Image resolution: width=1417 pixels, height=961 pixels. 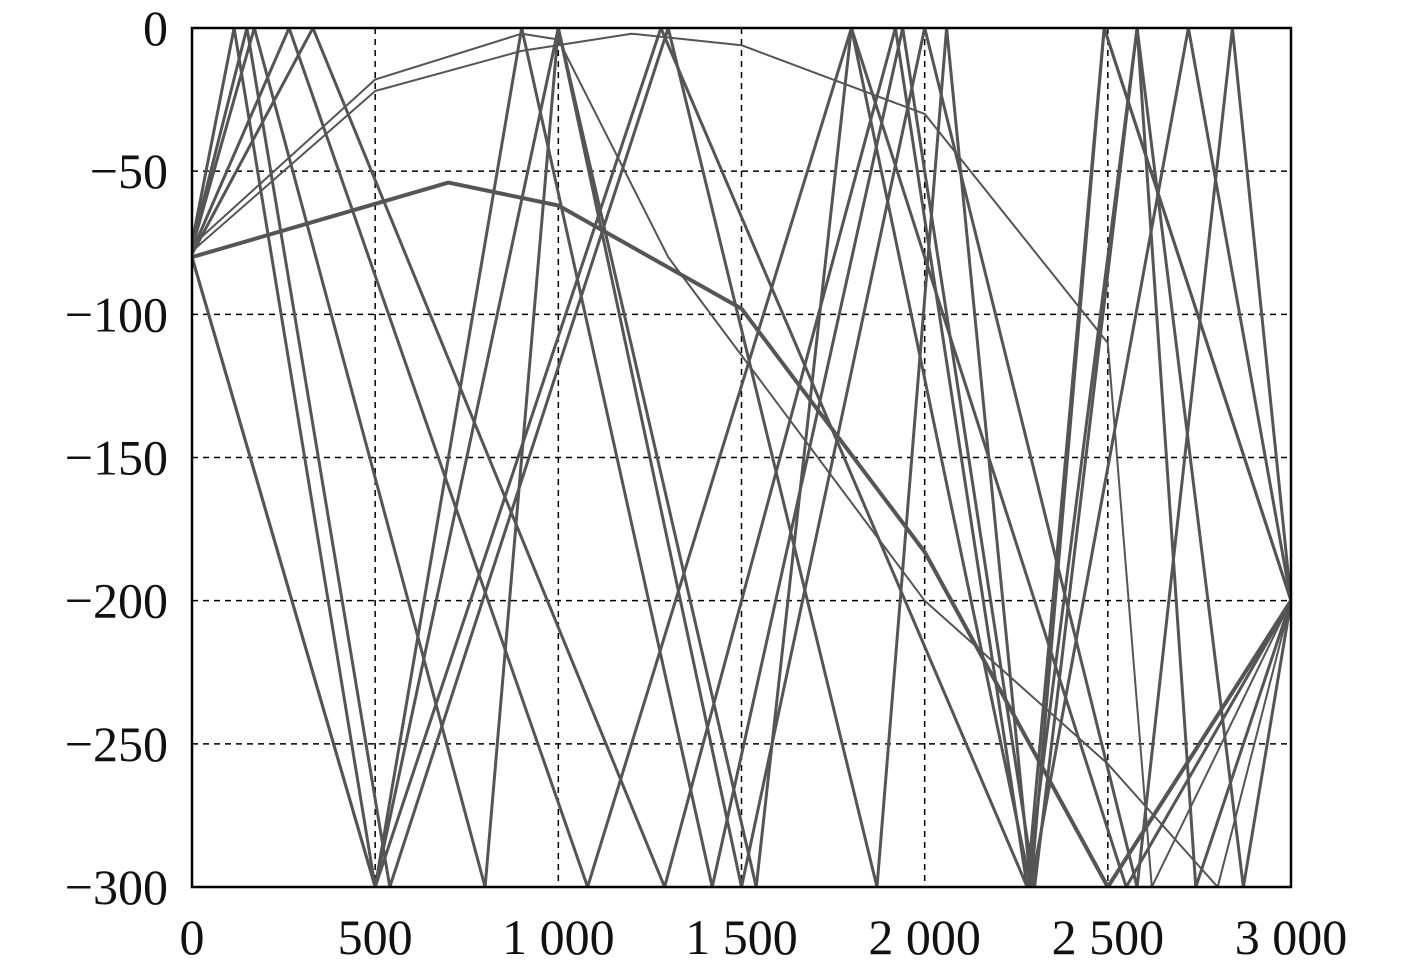 I want to click on x-tick-label: 500, so click(x=375, y=935).